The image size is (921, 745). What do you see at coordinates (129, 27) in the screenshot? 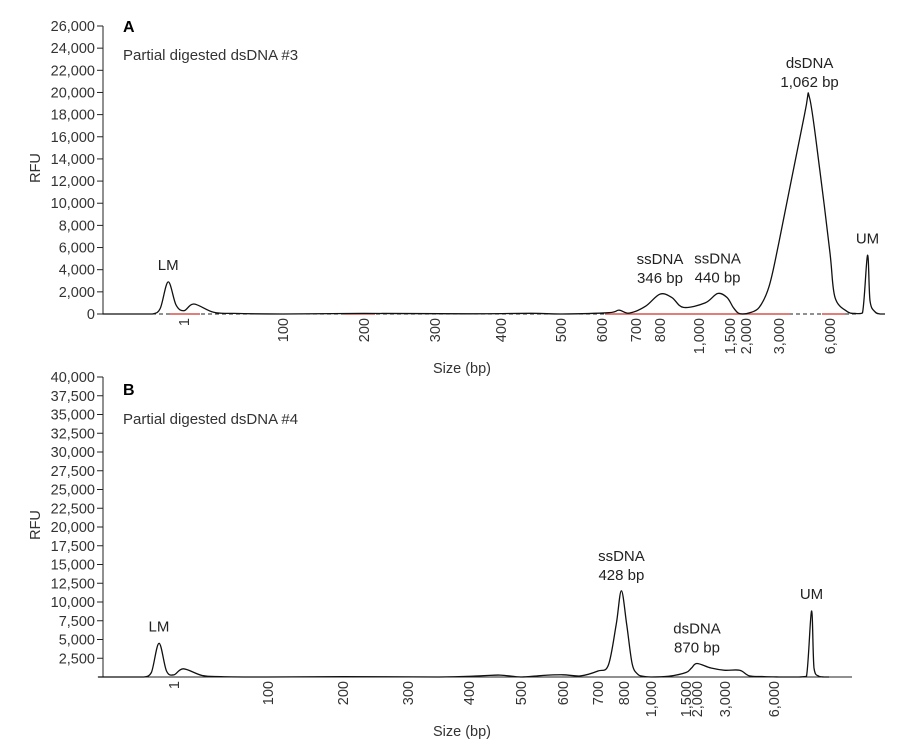
I see `panel-letter: A` at bounding box center [129, 27].